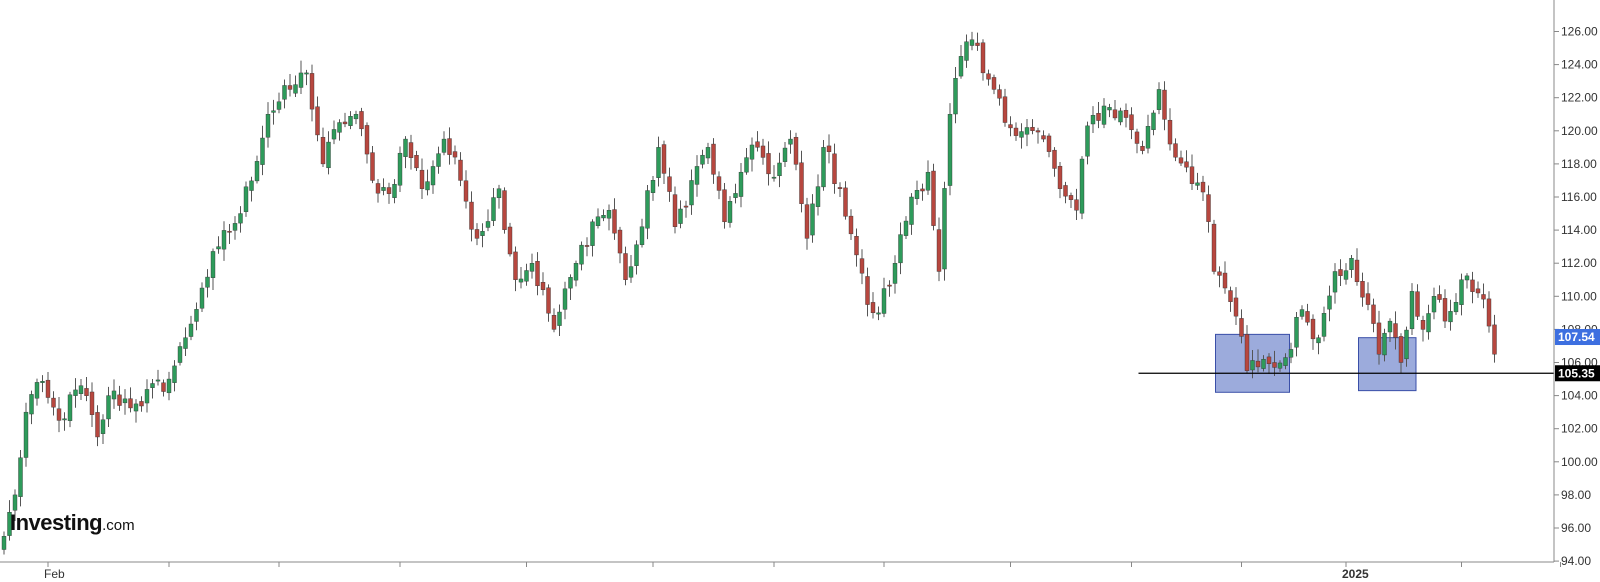  I want to click on brand-name: Investing, so click(56, 522).